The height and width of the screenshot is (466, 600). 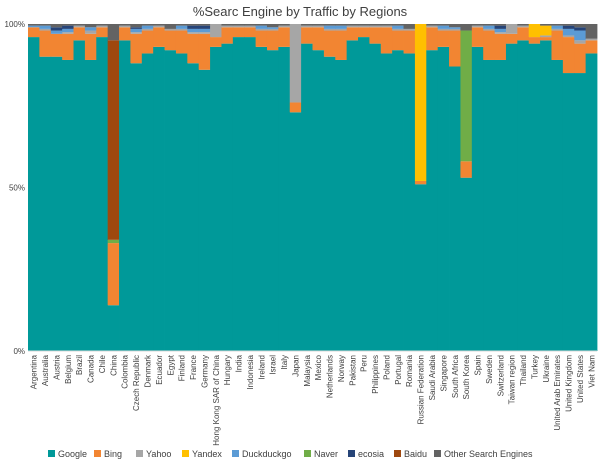 I want to click on legend-label: Yandex, so click(x=207, y=454).